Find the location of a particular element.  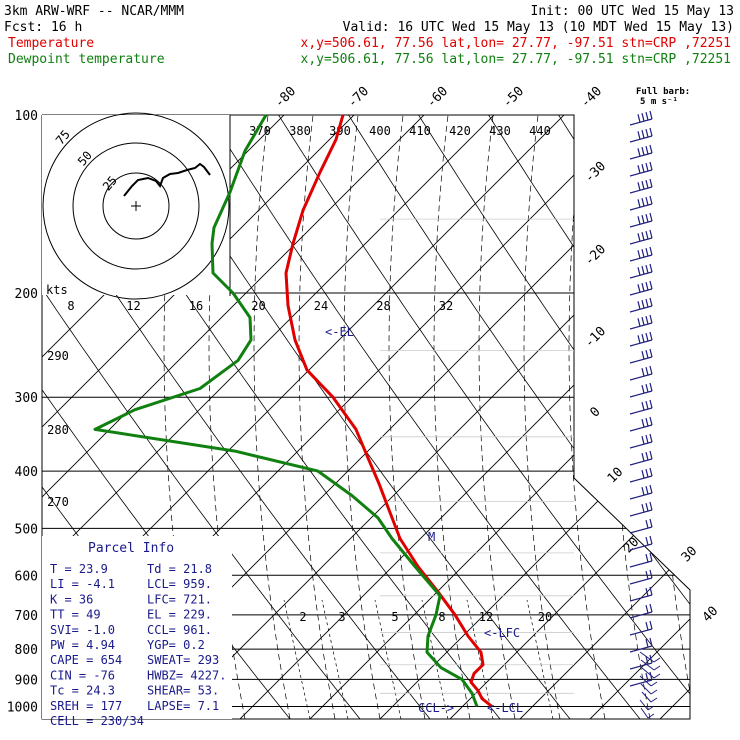

hodograph-trace is located at coordinates (167, 179).